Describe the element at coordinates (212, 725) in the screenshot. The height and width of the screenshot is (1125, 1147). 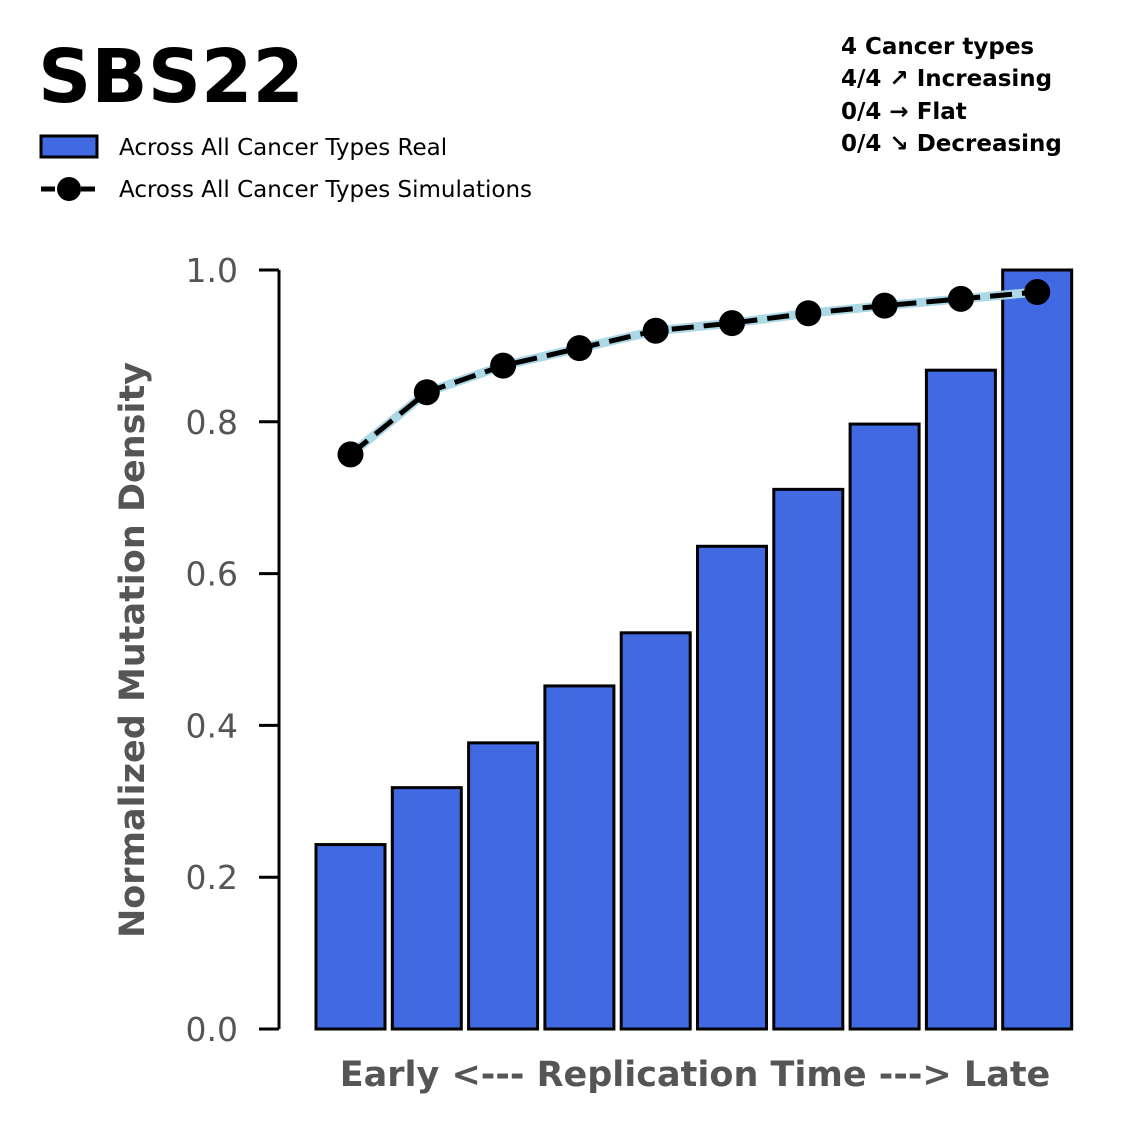
I see `y-tick-label: 0.4` at that location.